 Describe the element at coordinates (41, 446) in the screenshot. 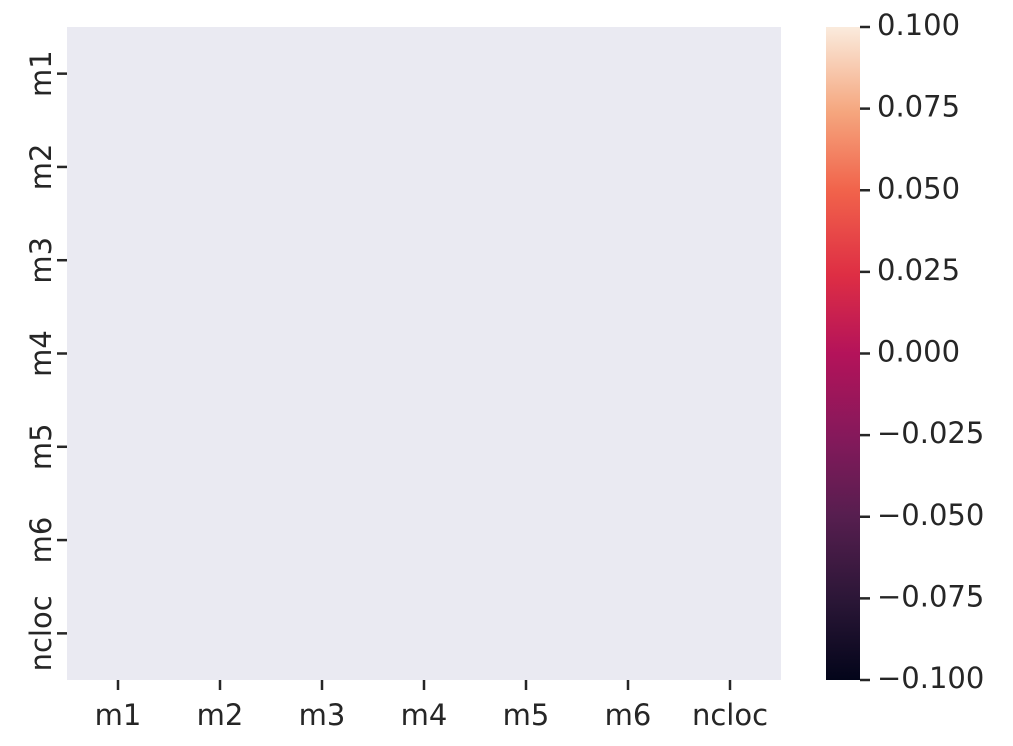

I see `y-tick-label: m5` at that location.